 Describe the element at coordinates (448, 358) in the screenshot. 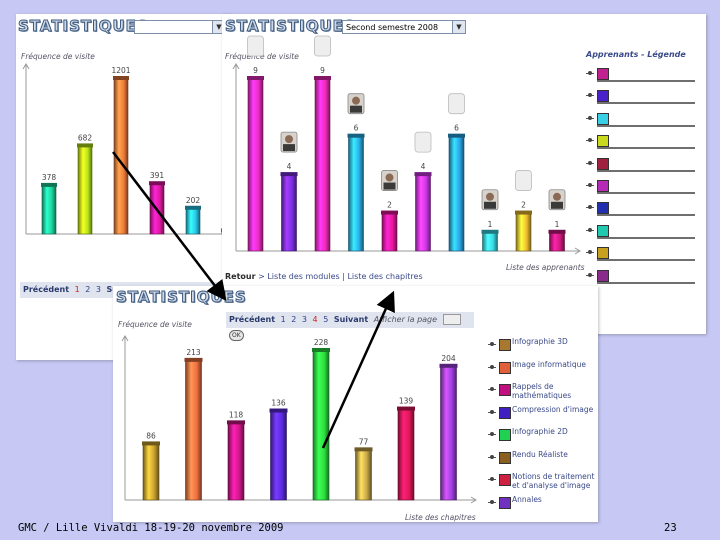

I see `bar-value-label: 204` at that location.